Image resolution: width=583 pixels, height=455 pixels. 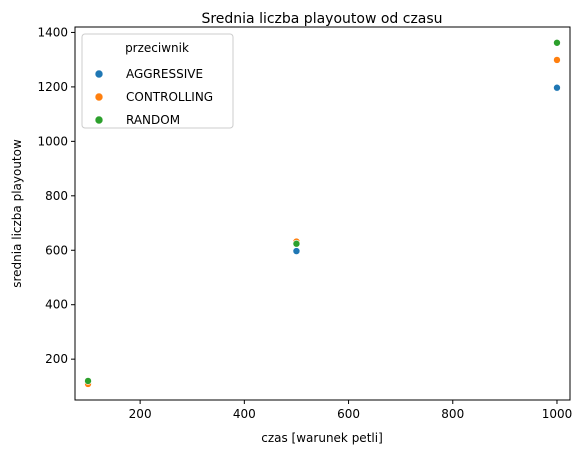 What do you see at coordinates (56, 359) in the screenshot?
I see `y-tick-label: 200` at bounding box center [56, 359].